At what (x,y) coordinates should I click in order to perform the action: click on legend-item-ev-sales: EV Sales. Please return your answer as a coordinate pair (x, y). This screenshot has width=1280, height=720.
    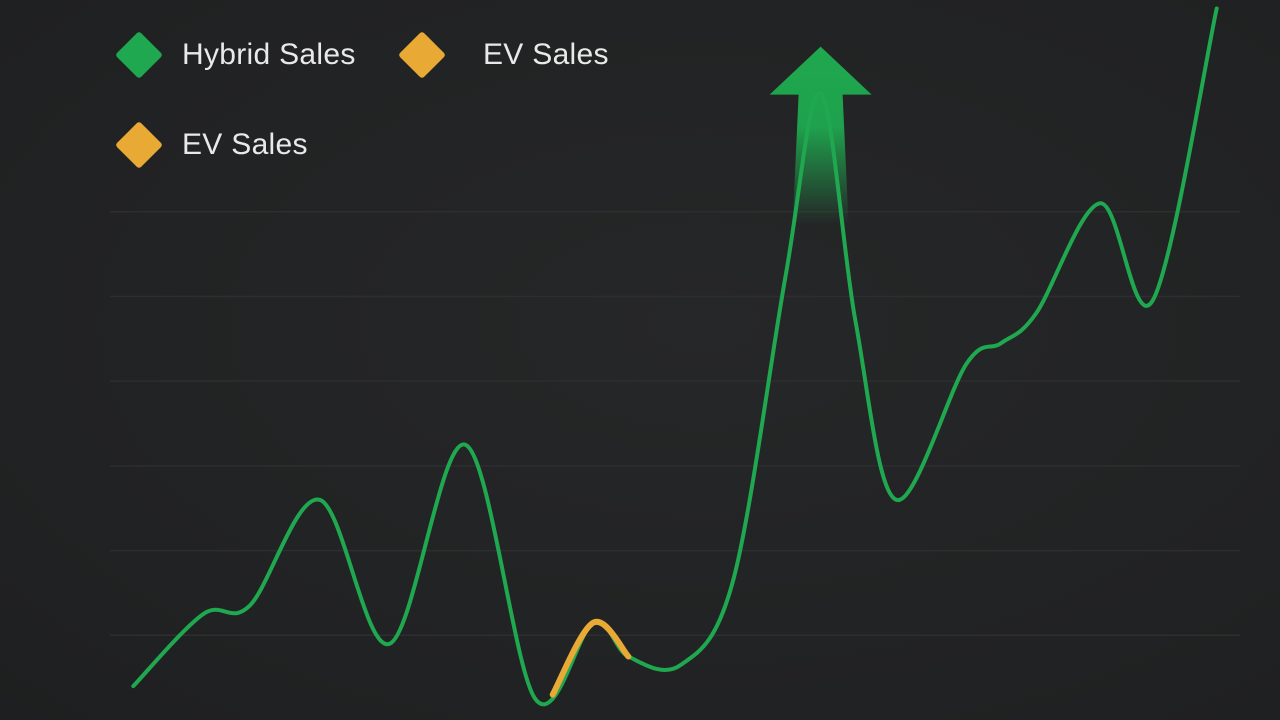
    Looking at the image, I should click on (503, 55).